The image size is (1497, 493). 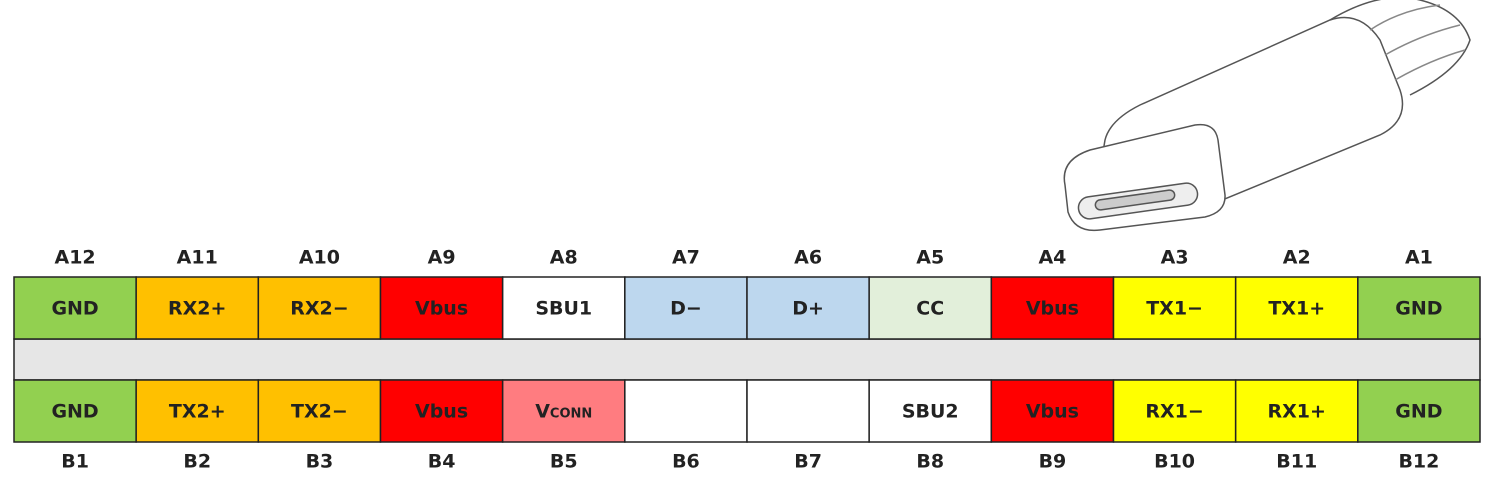 I want to click on signal-label: RX1−, so click(x=1174, y=412).